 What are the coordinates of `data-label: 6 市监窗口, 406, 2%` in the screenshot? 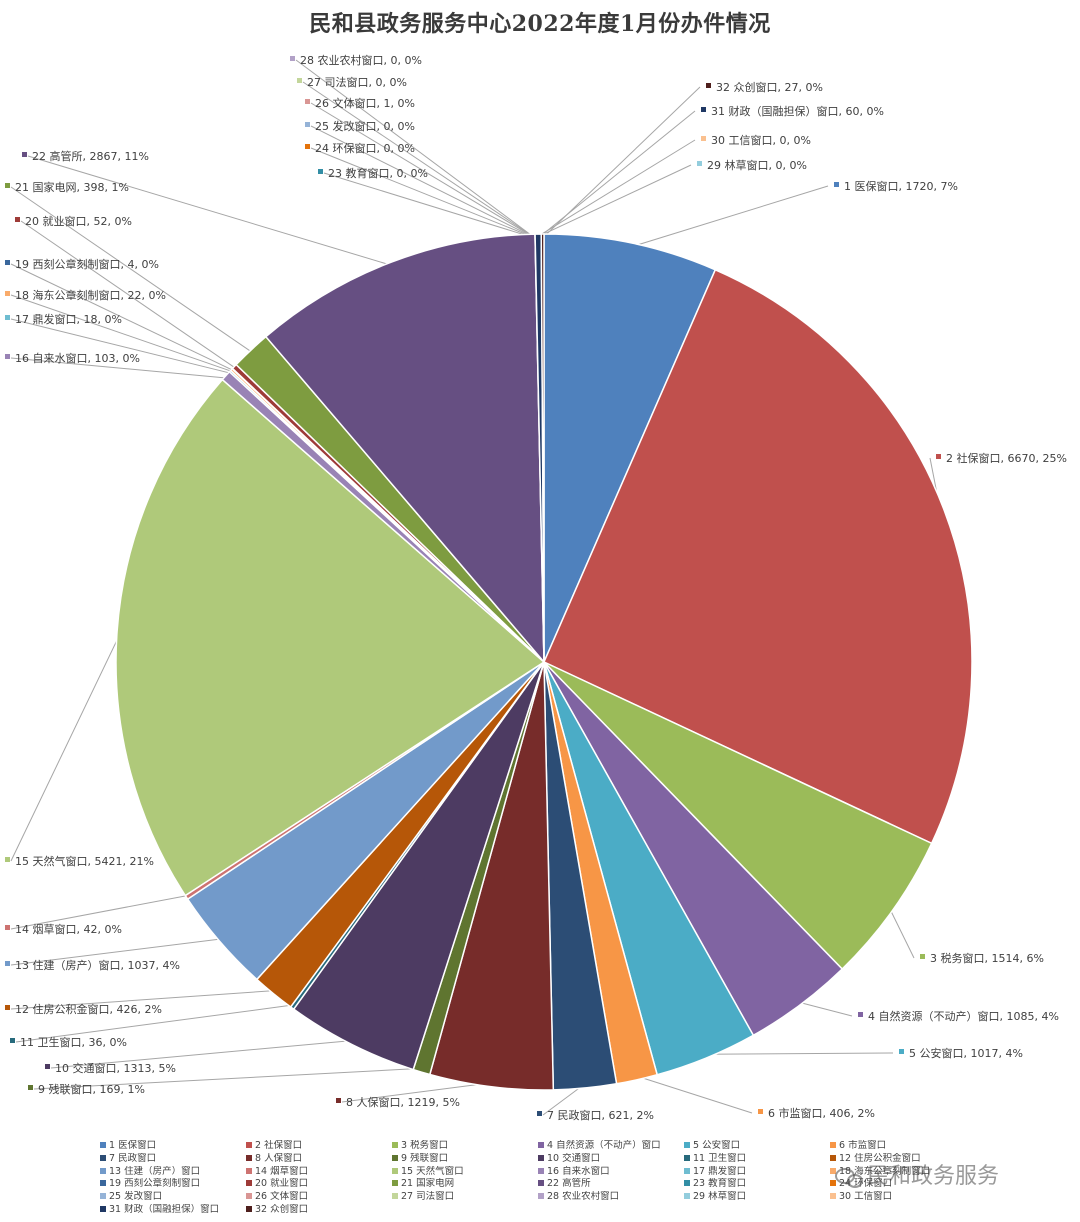 It's located at (821, 1113).